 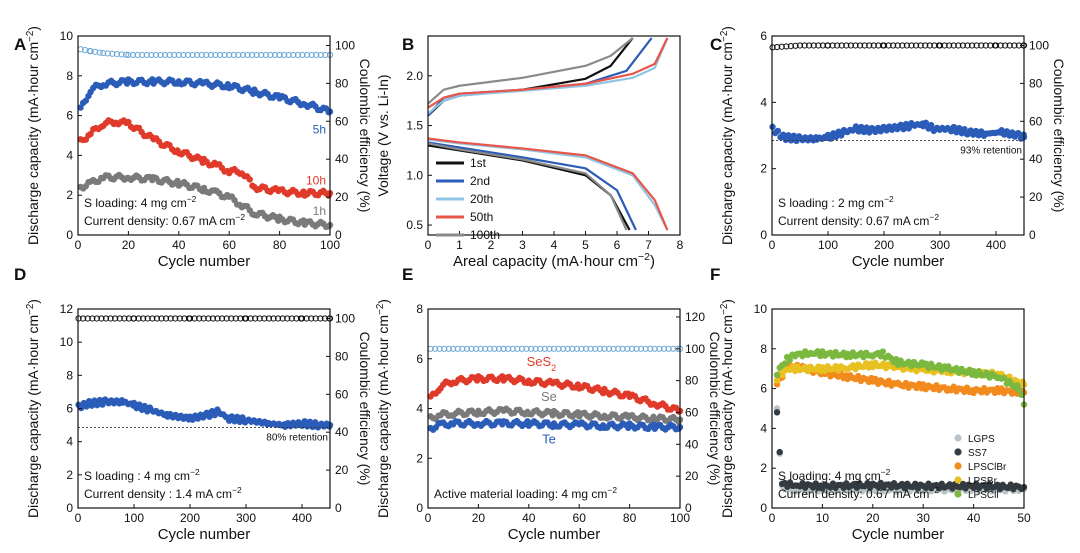 I want to click on y2-tick-label: 20, so click(x=1036, y=197).